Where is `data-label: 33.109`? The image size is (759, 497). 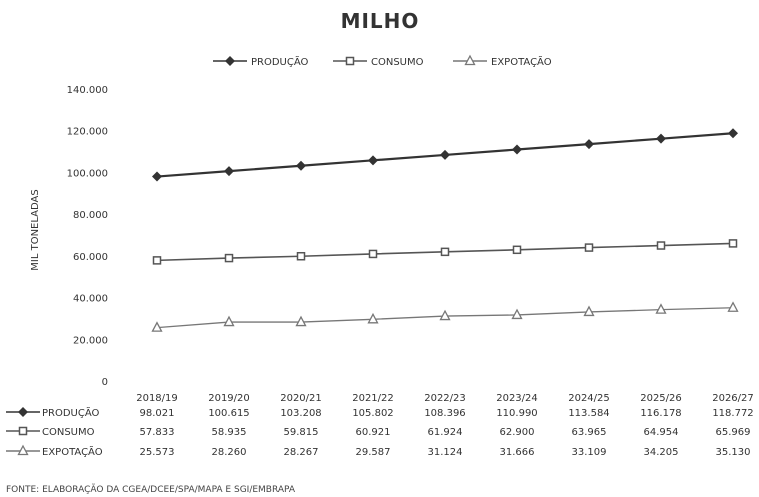 data-label: 33.109 is located at coordinates (589, 452).